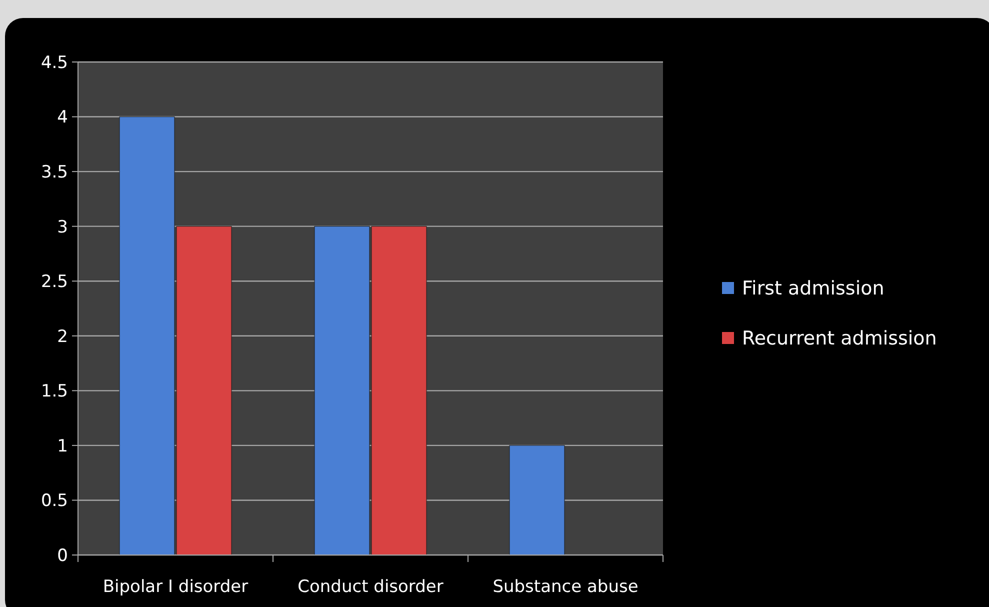 Image resolution: width=989 pixels, height=607 pixels. I want to click on y-tick-label: 0.5, so click(54, 501).